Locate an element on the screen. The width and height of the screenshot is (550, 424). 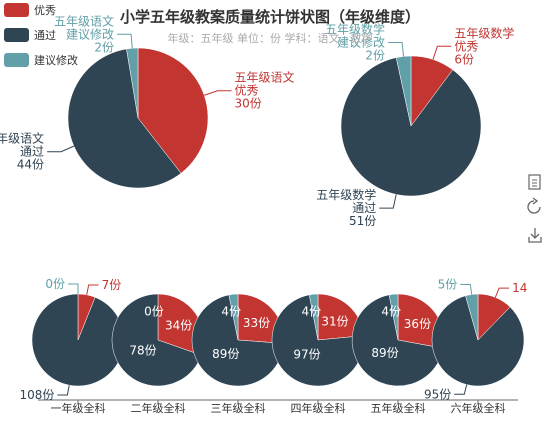
subject-pie-1-label-1: 五年级数学通过 51份 is located at coordinates (346, 207).